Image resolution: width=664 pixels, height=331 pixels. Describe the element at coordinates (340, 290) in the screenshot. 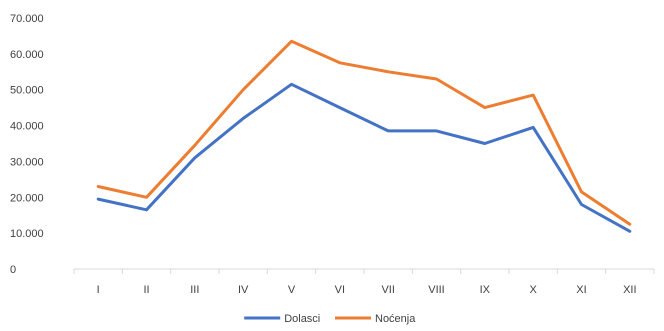

I see `x-tick-label: VI` at that location.